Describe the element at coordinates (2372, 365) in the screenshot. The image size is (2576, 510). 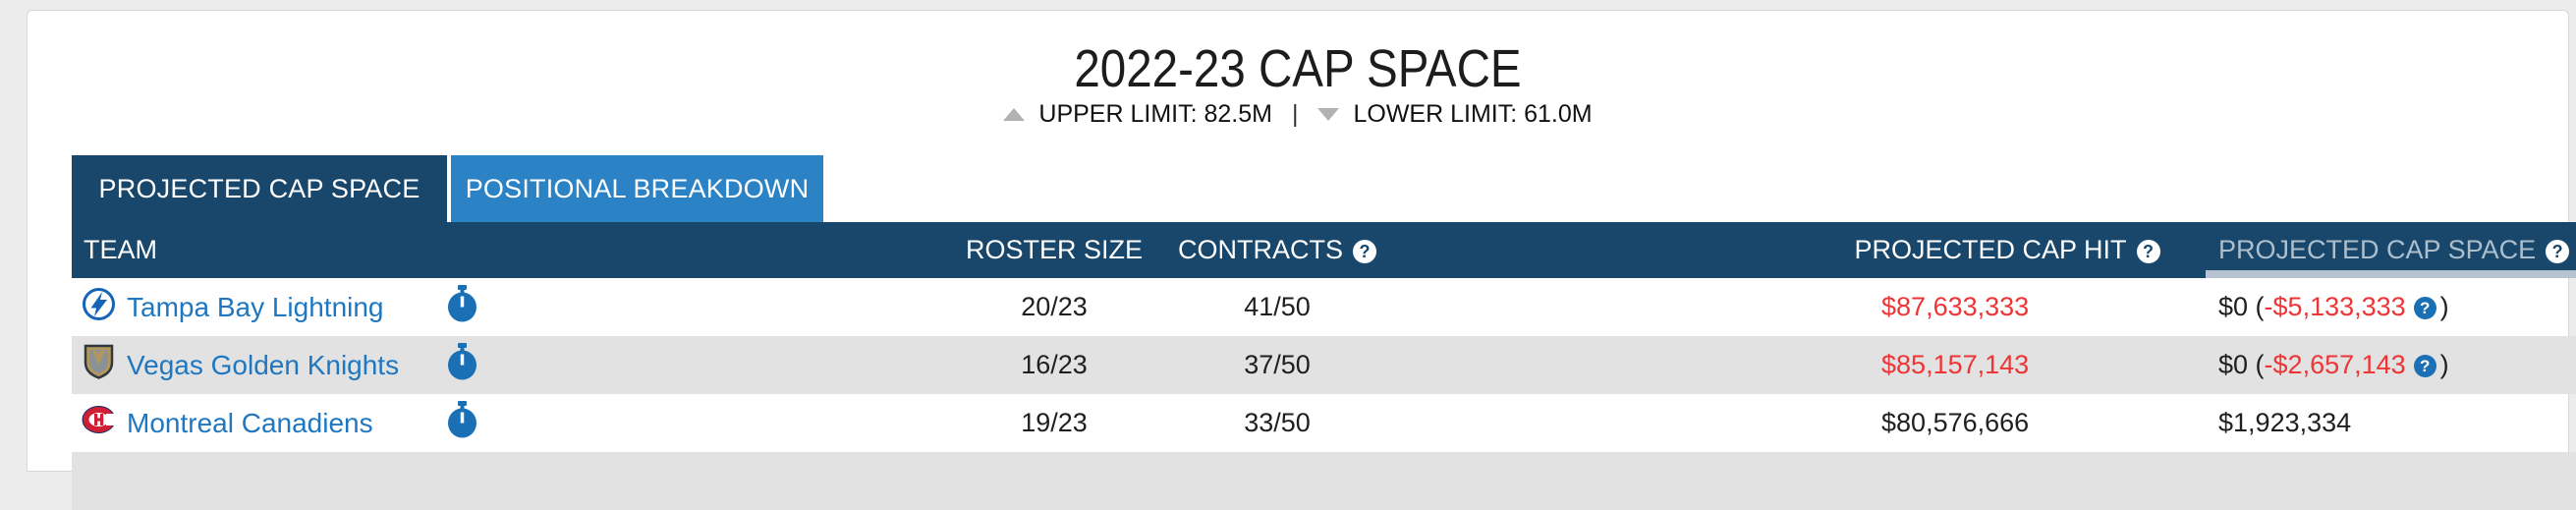
I see `projected-cap-space-value: $0 (-$2,657,143?)` at that location.